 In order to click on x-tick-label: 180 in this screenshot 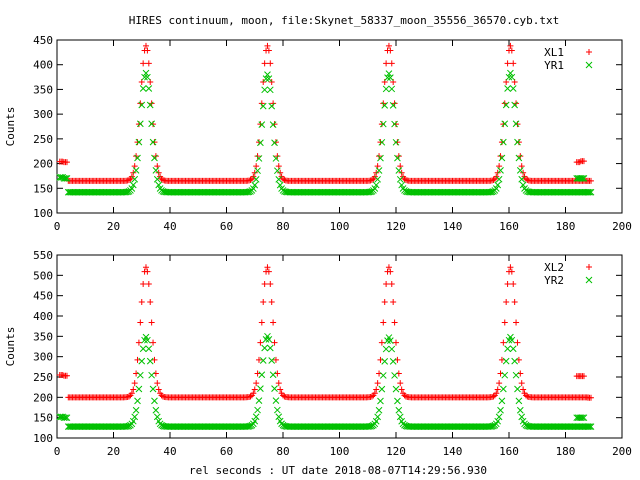, I will do `click(566, 226)`.